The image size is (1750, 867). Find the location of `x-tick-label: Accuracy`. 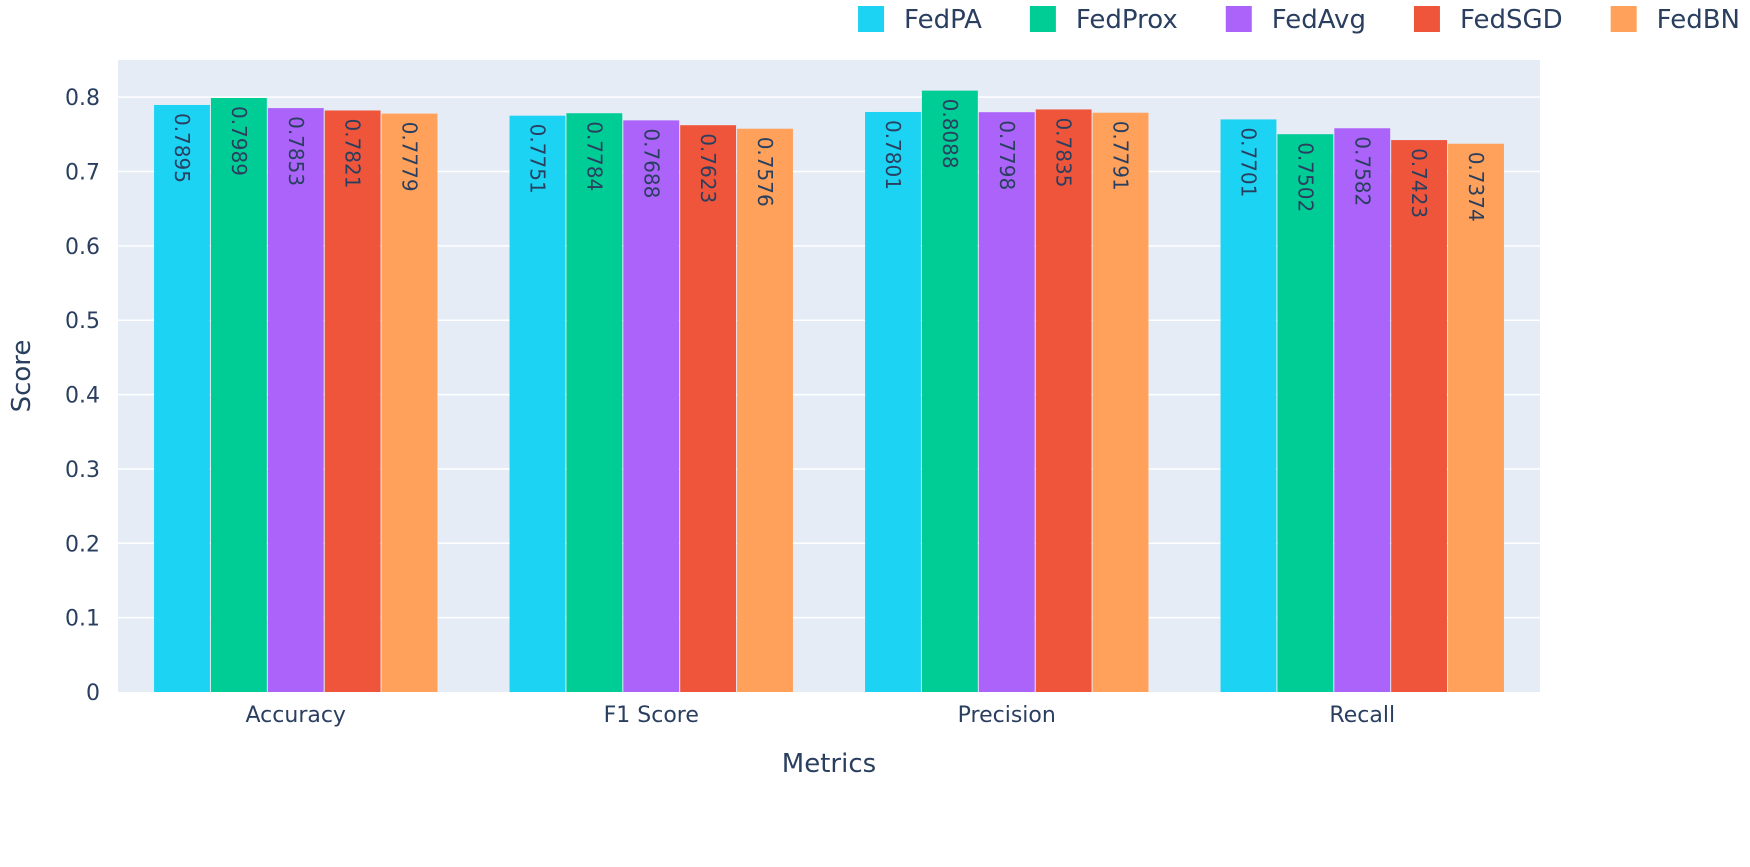

x-tick-label: Accuracy is located at coordinates (296, 715).